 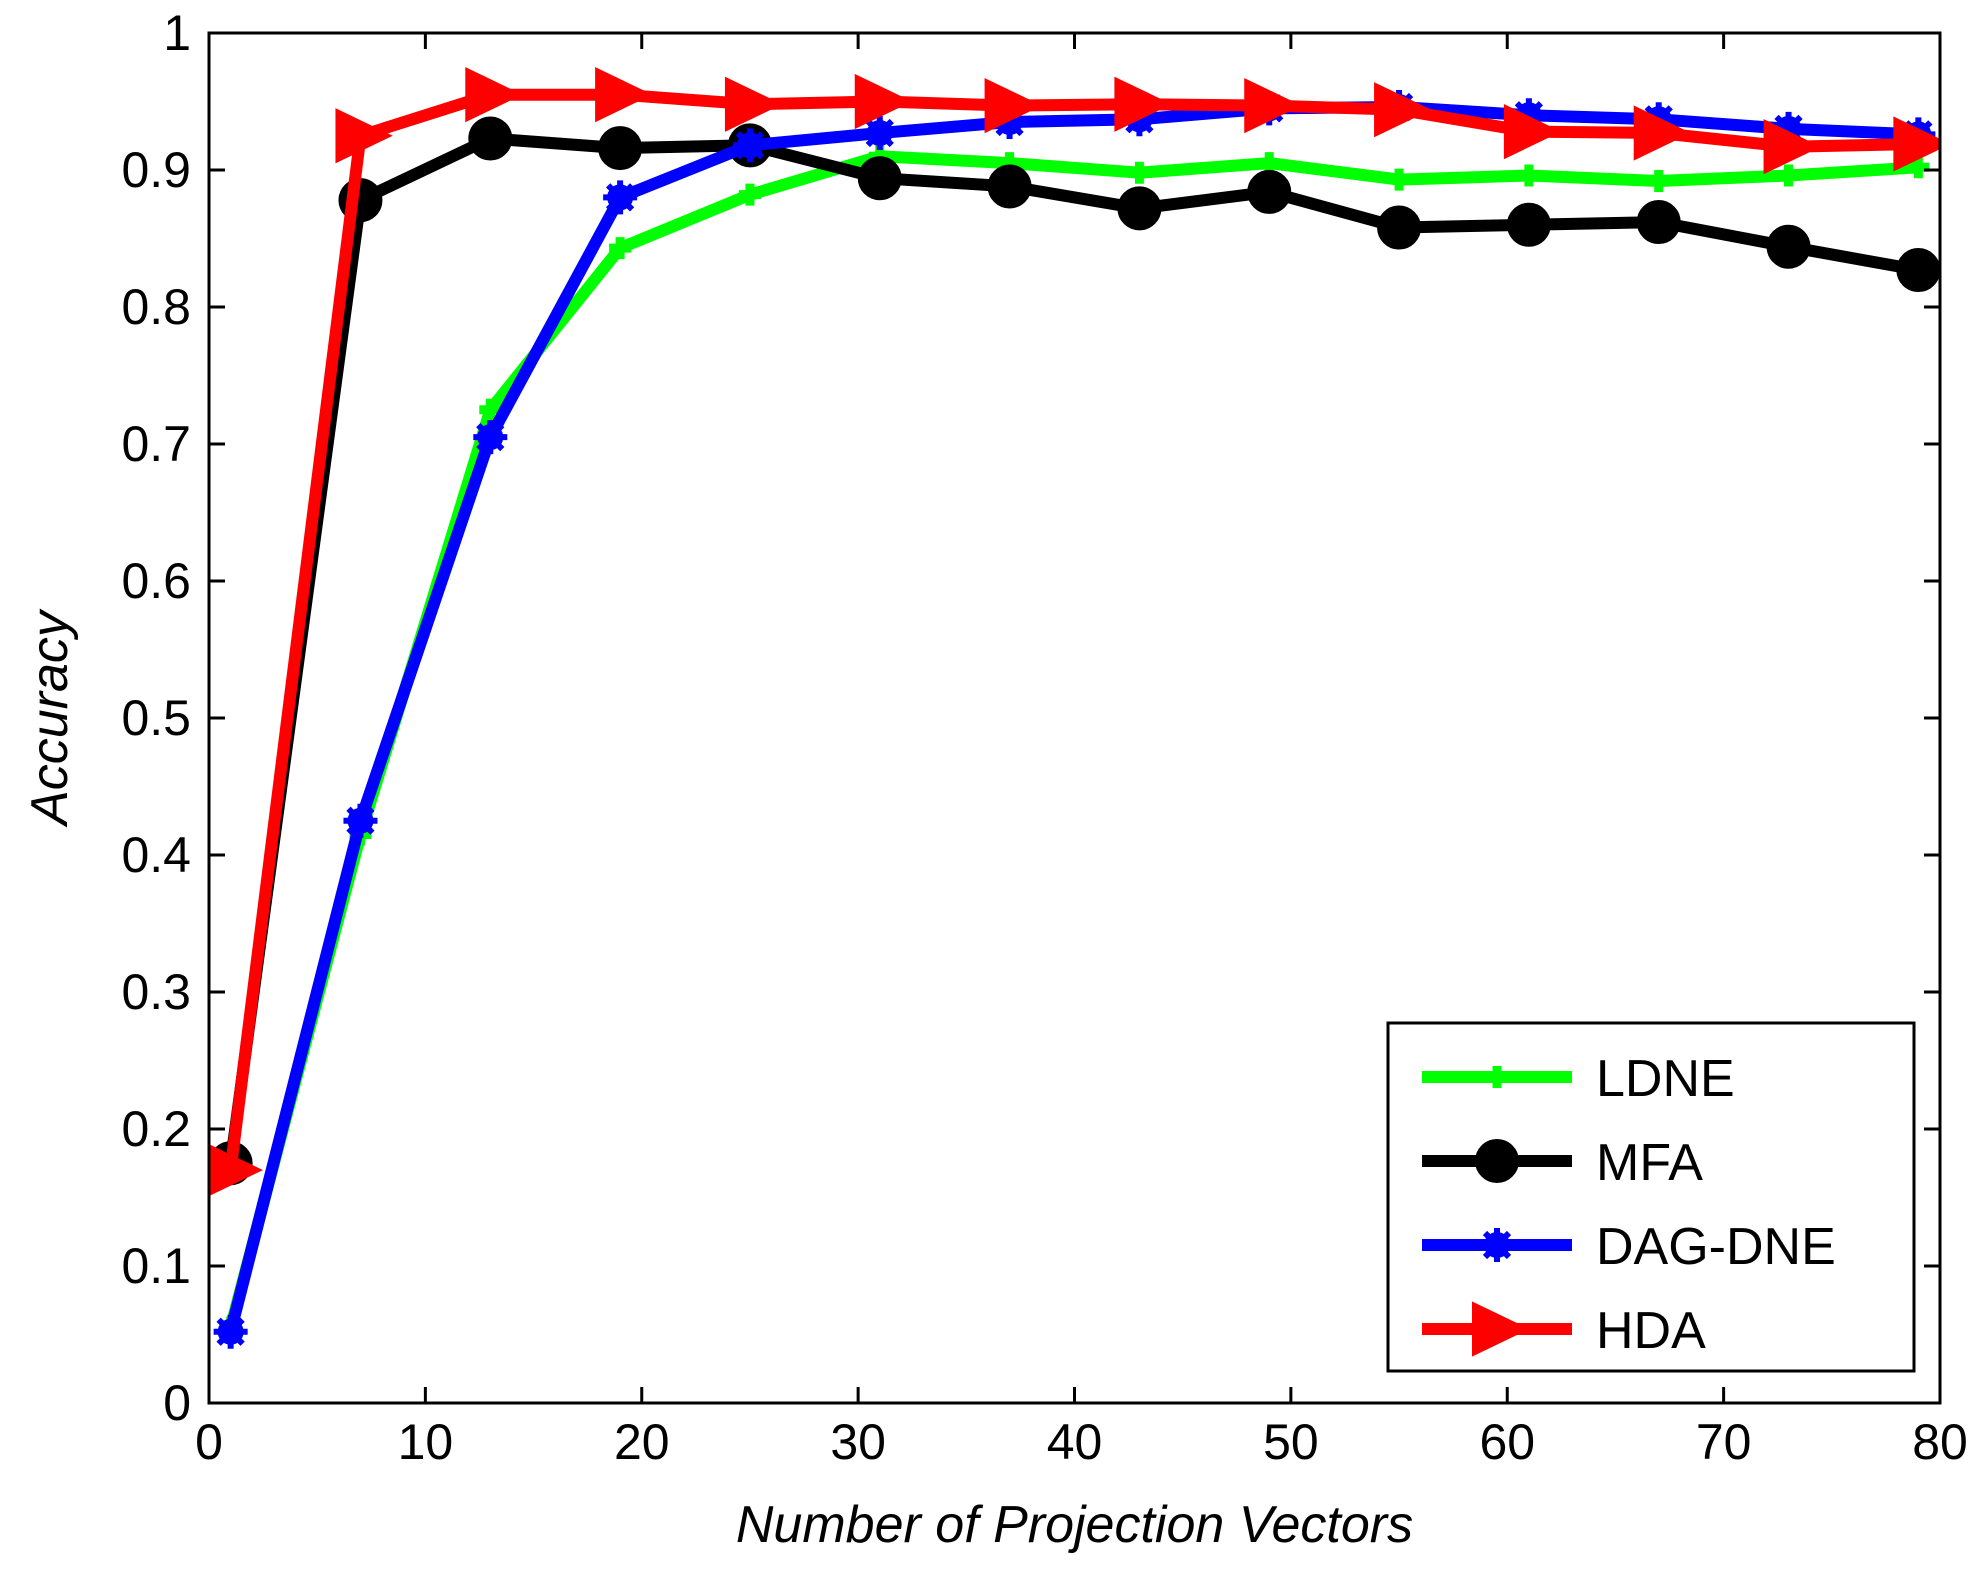 What do you see at coordinates (1651, 1331) in the screenshot?
I see `legend-label: HDA` at bounding box center [1651, 1331].